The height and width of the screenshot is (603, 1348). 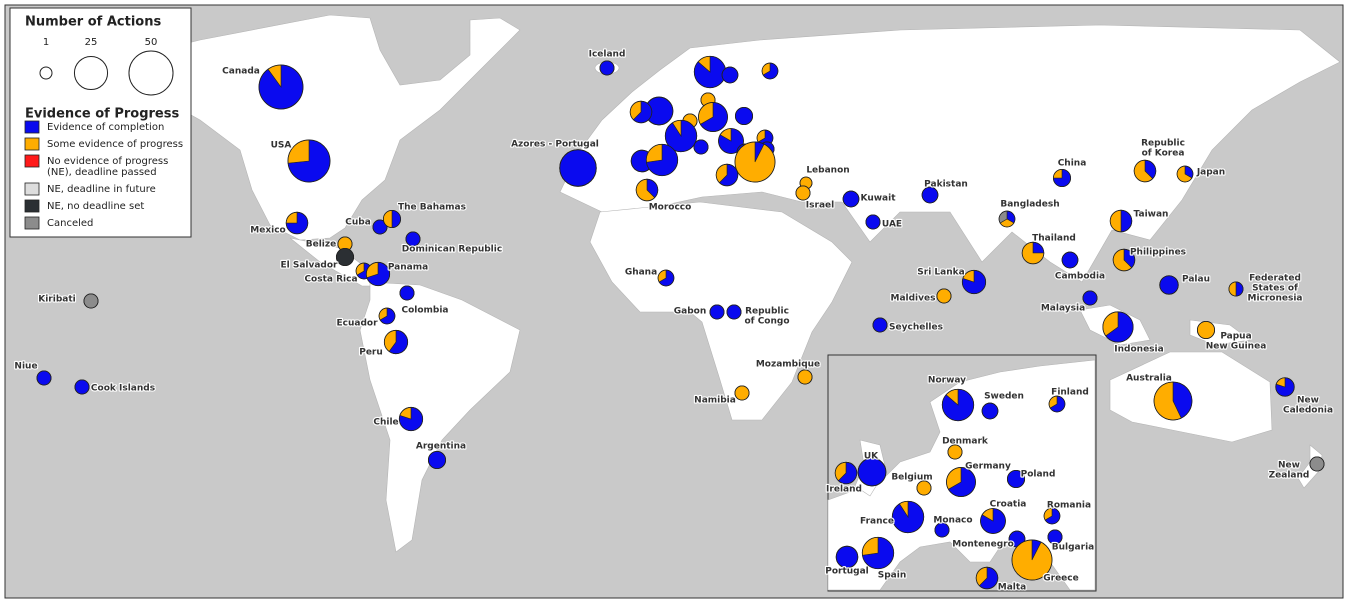 I want to click on marker-label: Malta, so click(x=1012, y=588).